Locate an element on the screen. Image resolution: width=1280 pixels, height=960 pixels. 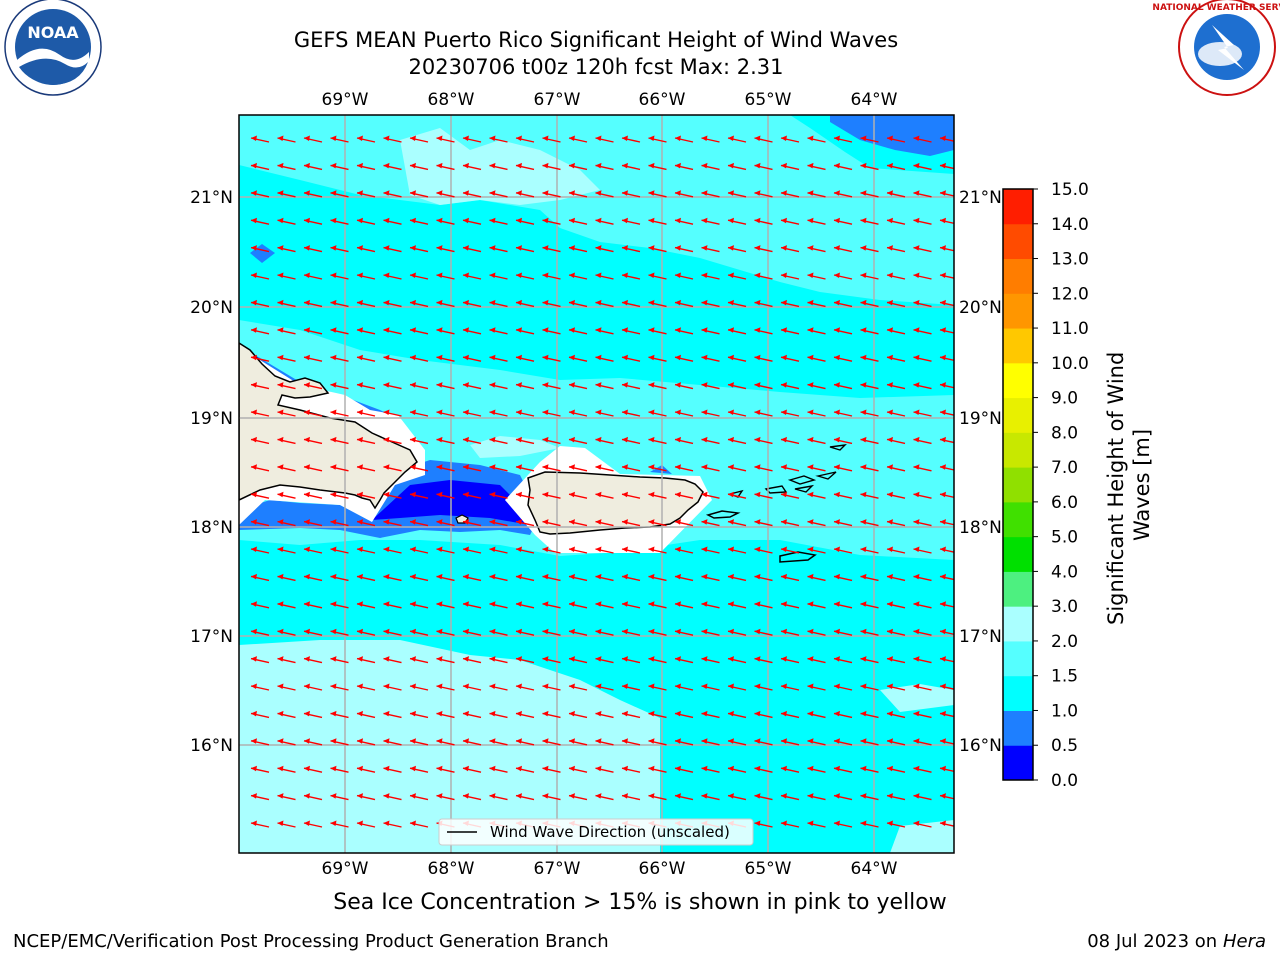
lat-label-right: 17°N is located at coordinates (980, 637).